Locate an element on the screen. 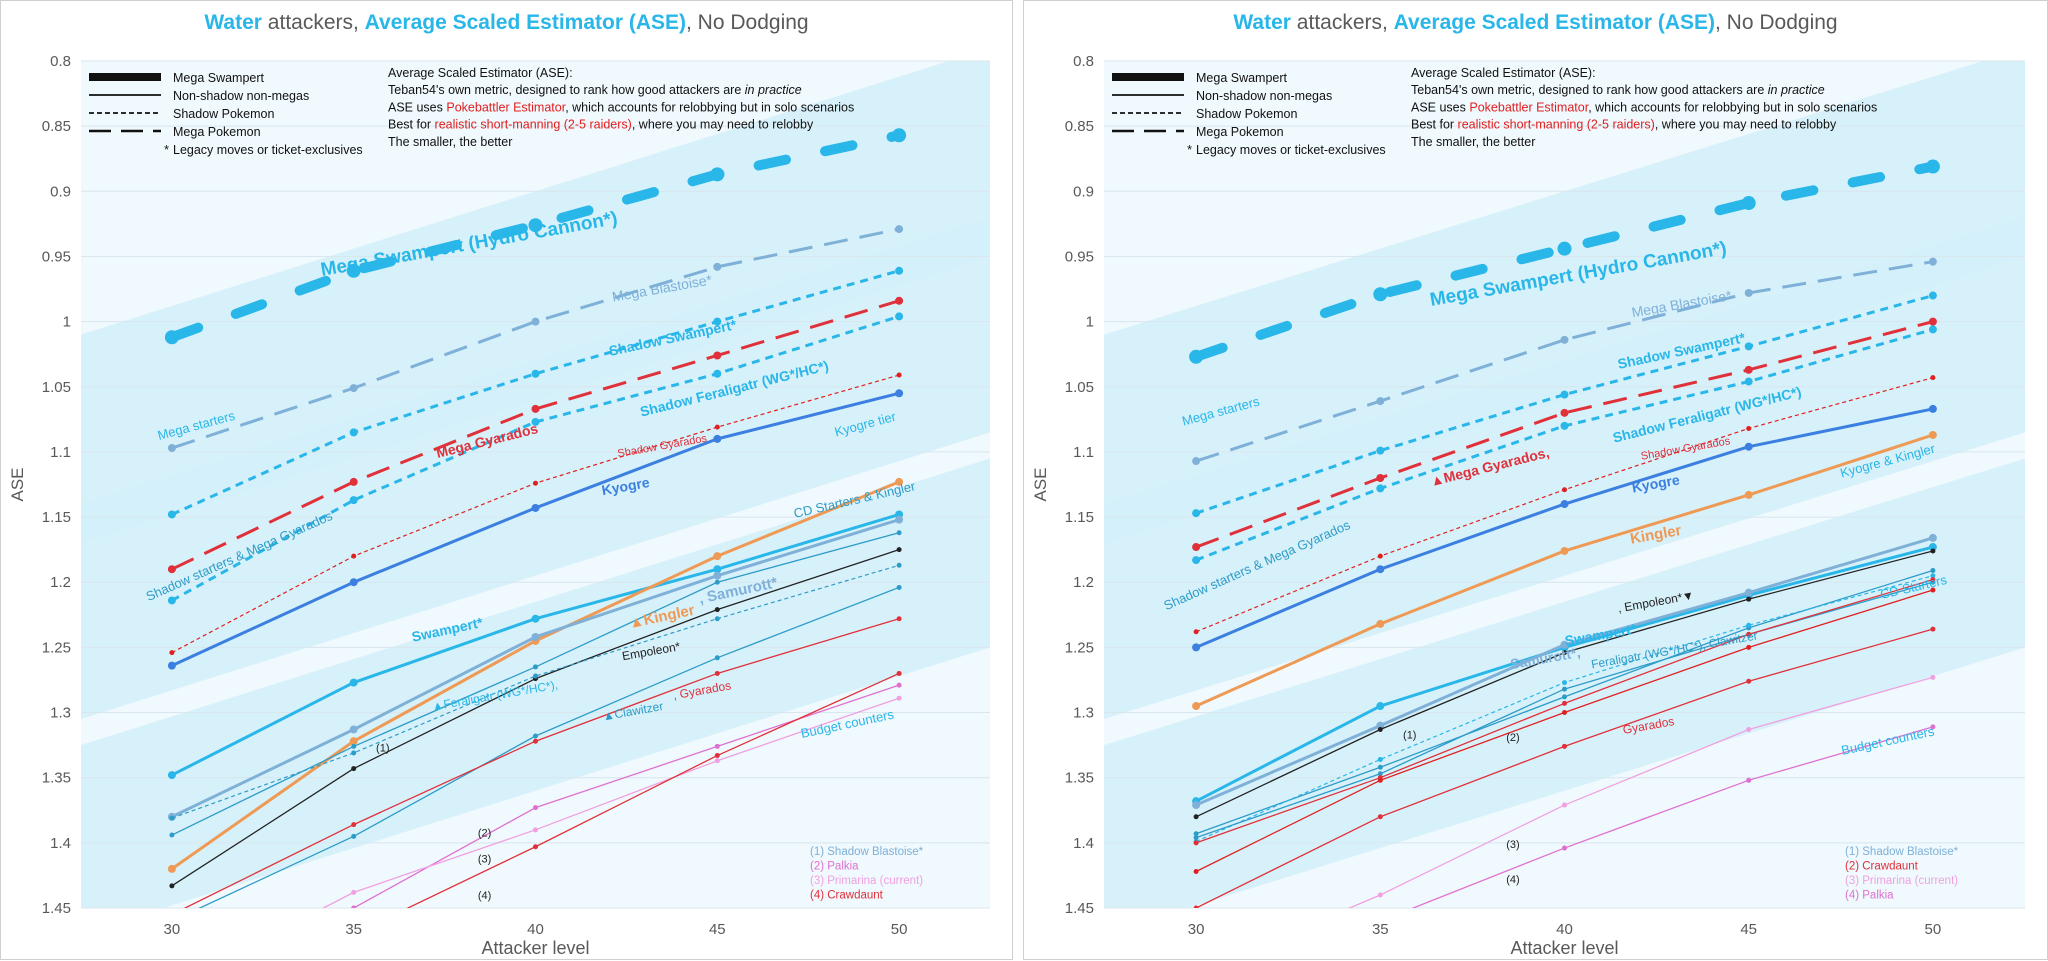 The image size is (2048, 961). y-tick-label: 1.15 is located at coordinates (56, 517).